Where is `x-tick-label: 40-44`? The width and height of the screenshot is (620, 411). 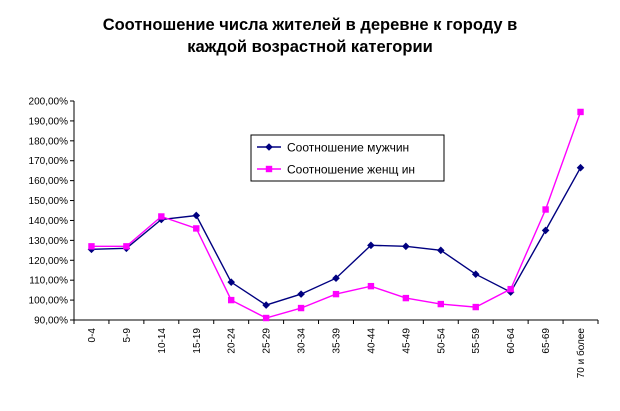
x-tick-label: 40-44 is located at coordinates (371, 341).